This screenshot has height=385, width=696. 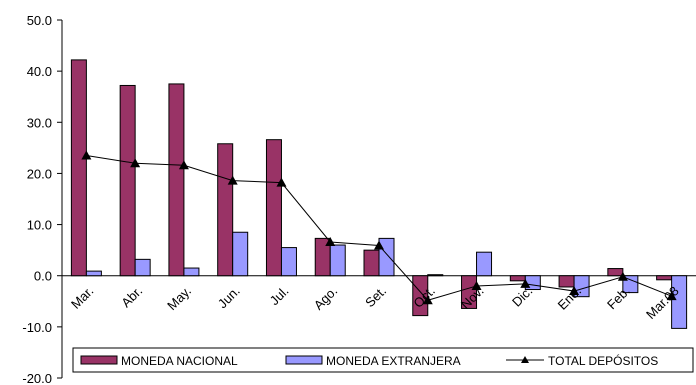 What do you see at coordinates (279, 295) in the screenshot?
I see `x-tick-label: Jul.` at bounding box center [279, 295].